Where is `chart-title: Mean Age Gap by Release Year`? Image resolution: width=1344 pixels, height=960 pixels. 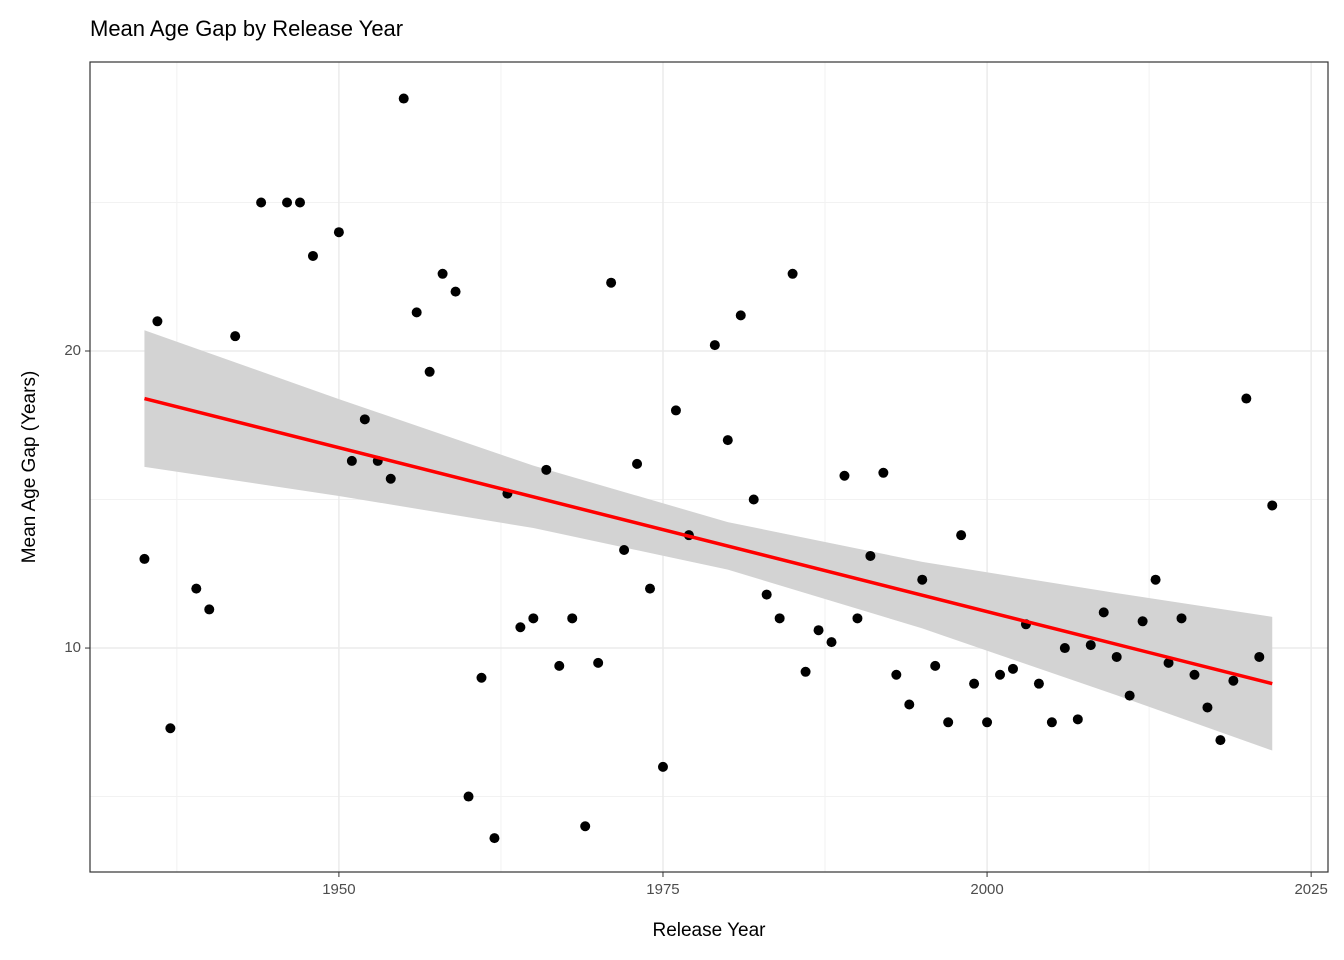
chart-title: Mean Age Gap by Release Year is located at coordinates (246, 28).